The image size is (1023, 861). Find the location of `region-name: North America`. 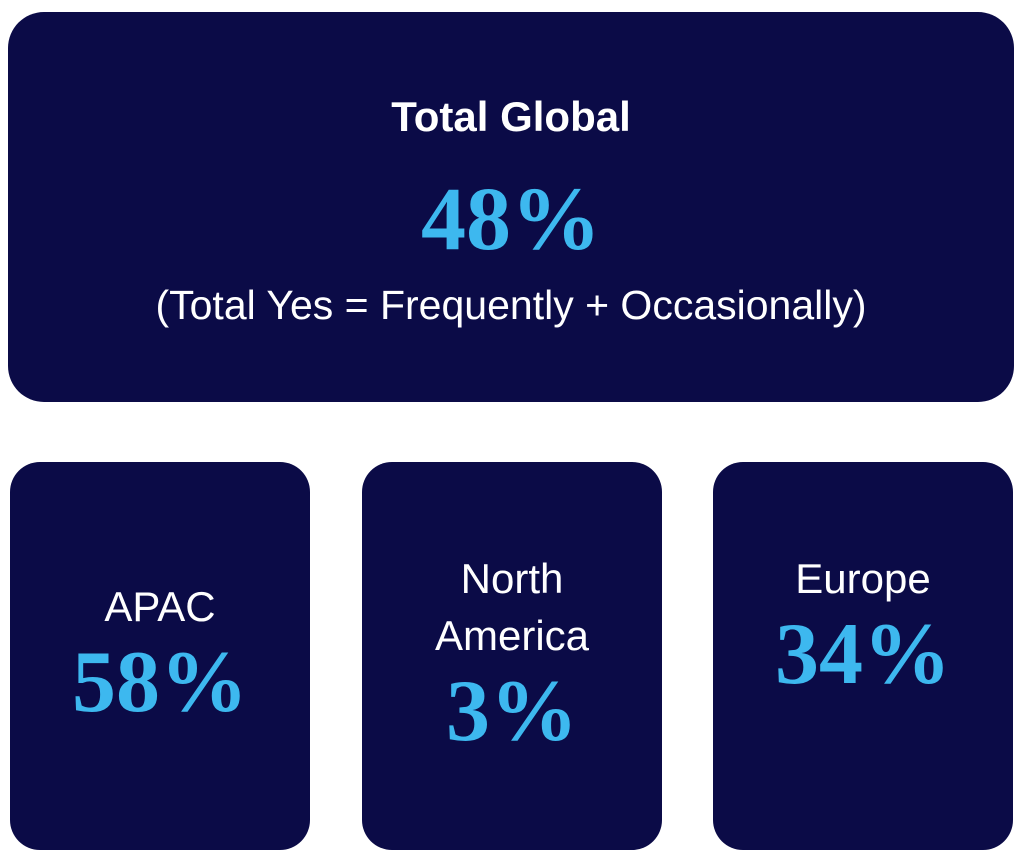

region-name: North America is located at coordinates (512, 607).